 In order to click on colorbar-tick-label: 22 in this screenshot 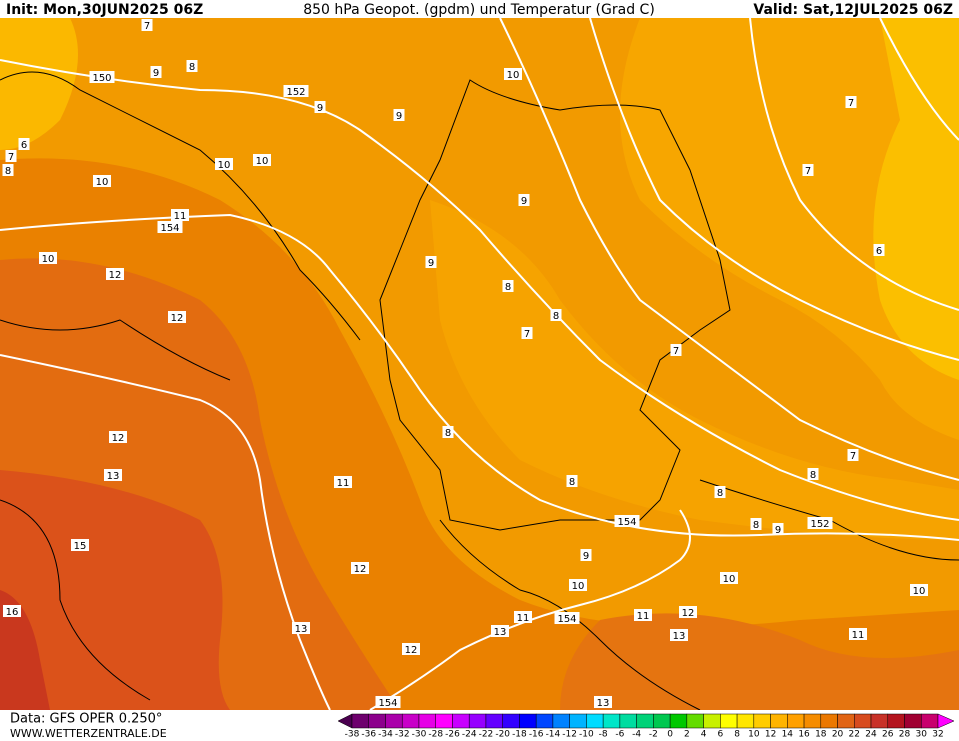, I will do `click(854, 735)`.